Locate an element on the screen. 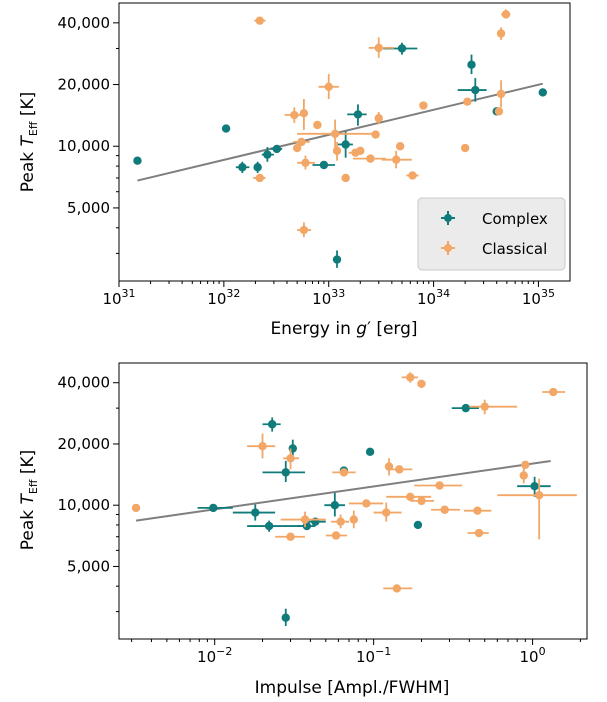 The height and width of the screenshot is (702, 607). x-tick-label: 10⁻¹ is located at coordinates (373, 655).